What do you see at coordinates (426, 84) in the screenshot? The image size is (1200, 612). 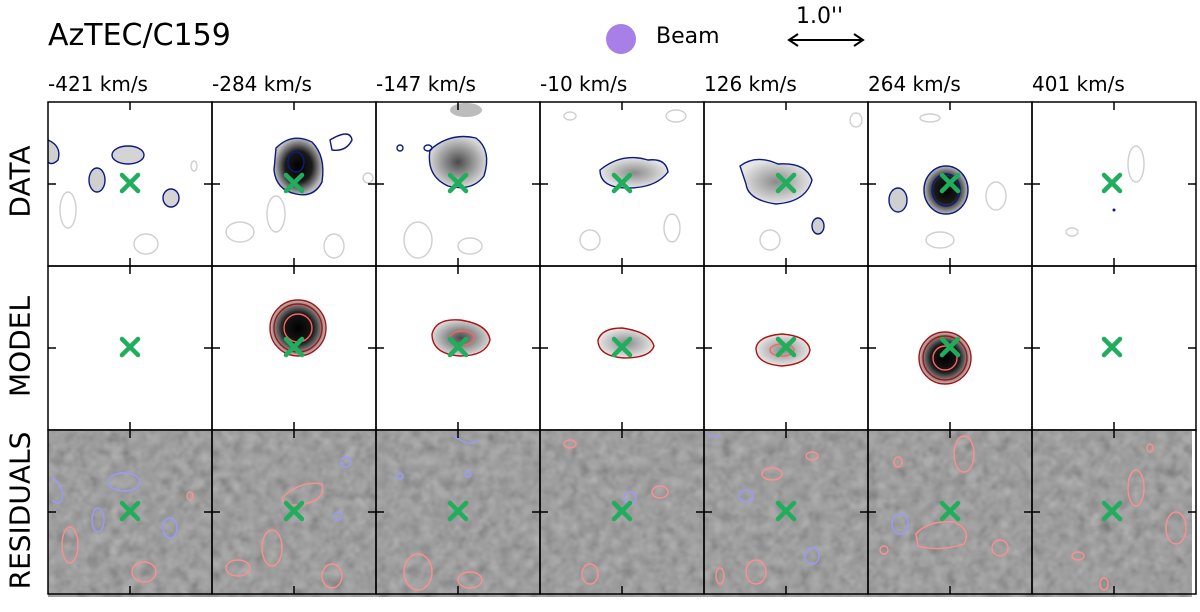 I see `column-label: -147 km/s` at bounding box center [426, 84].